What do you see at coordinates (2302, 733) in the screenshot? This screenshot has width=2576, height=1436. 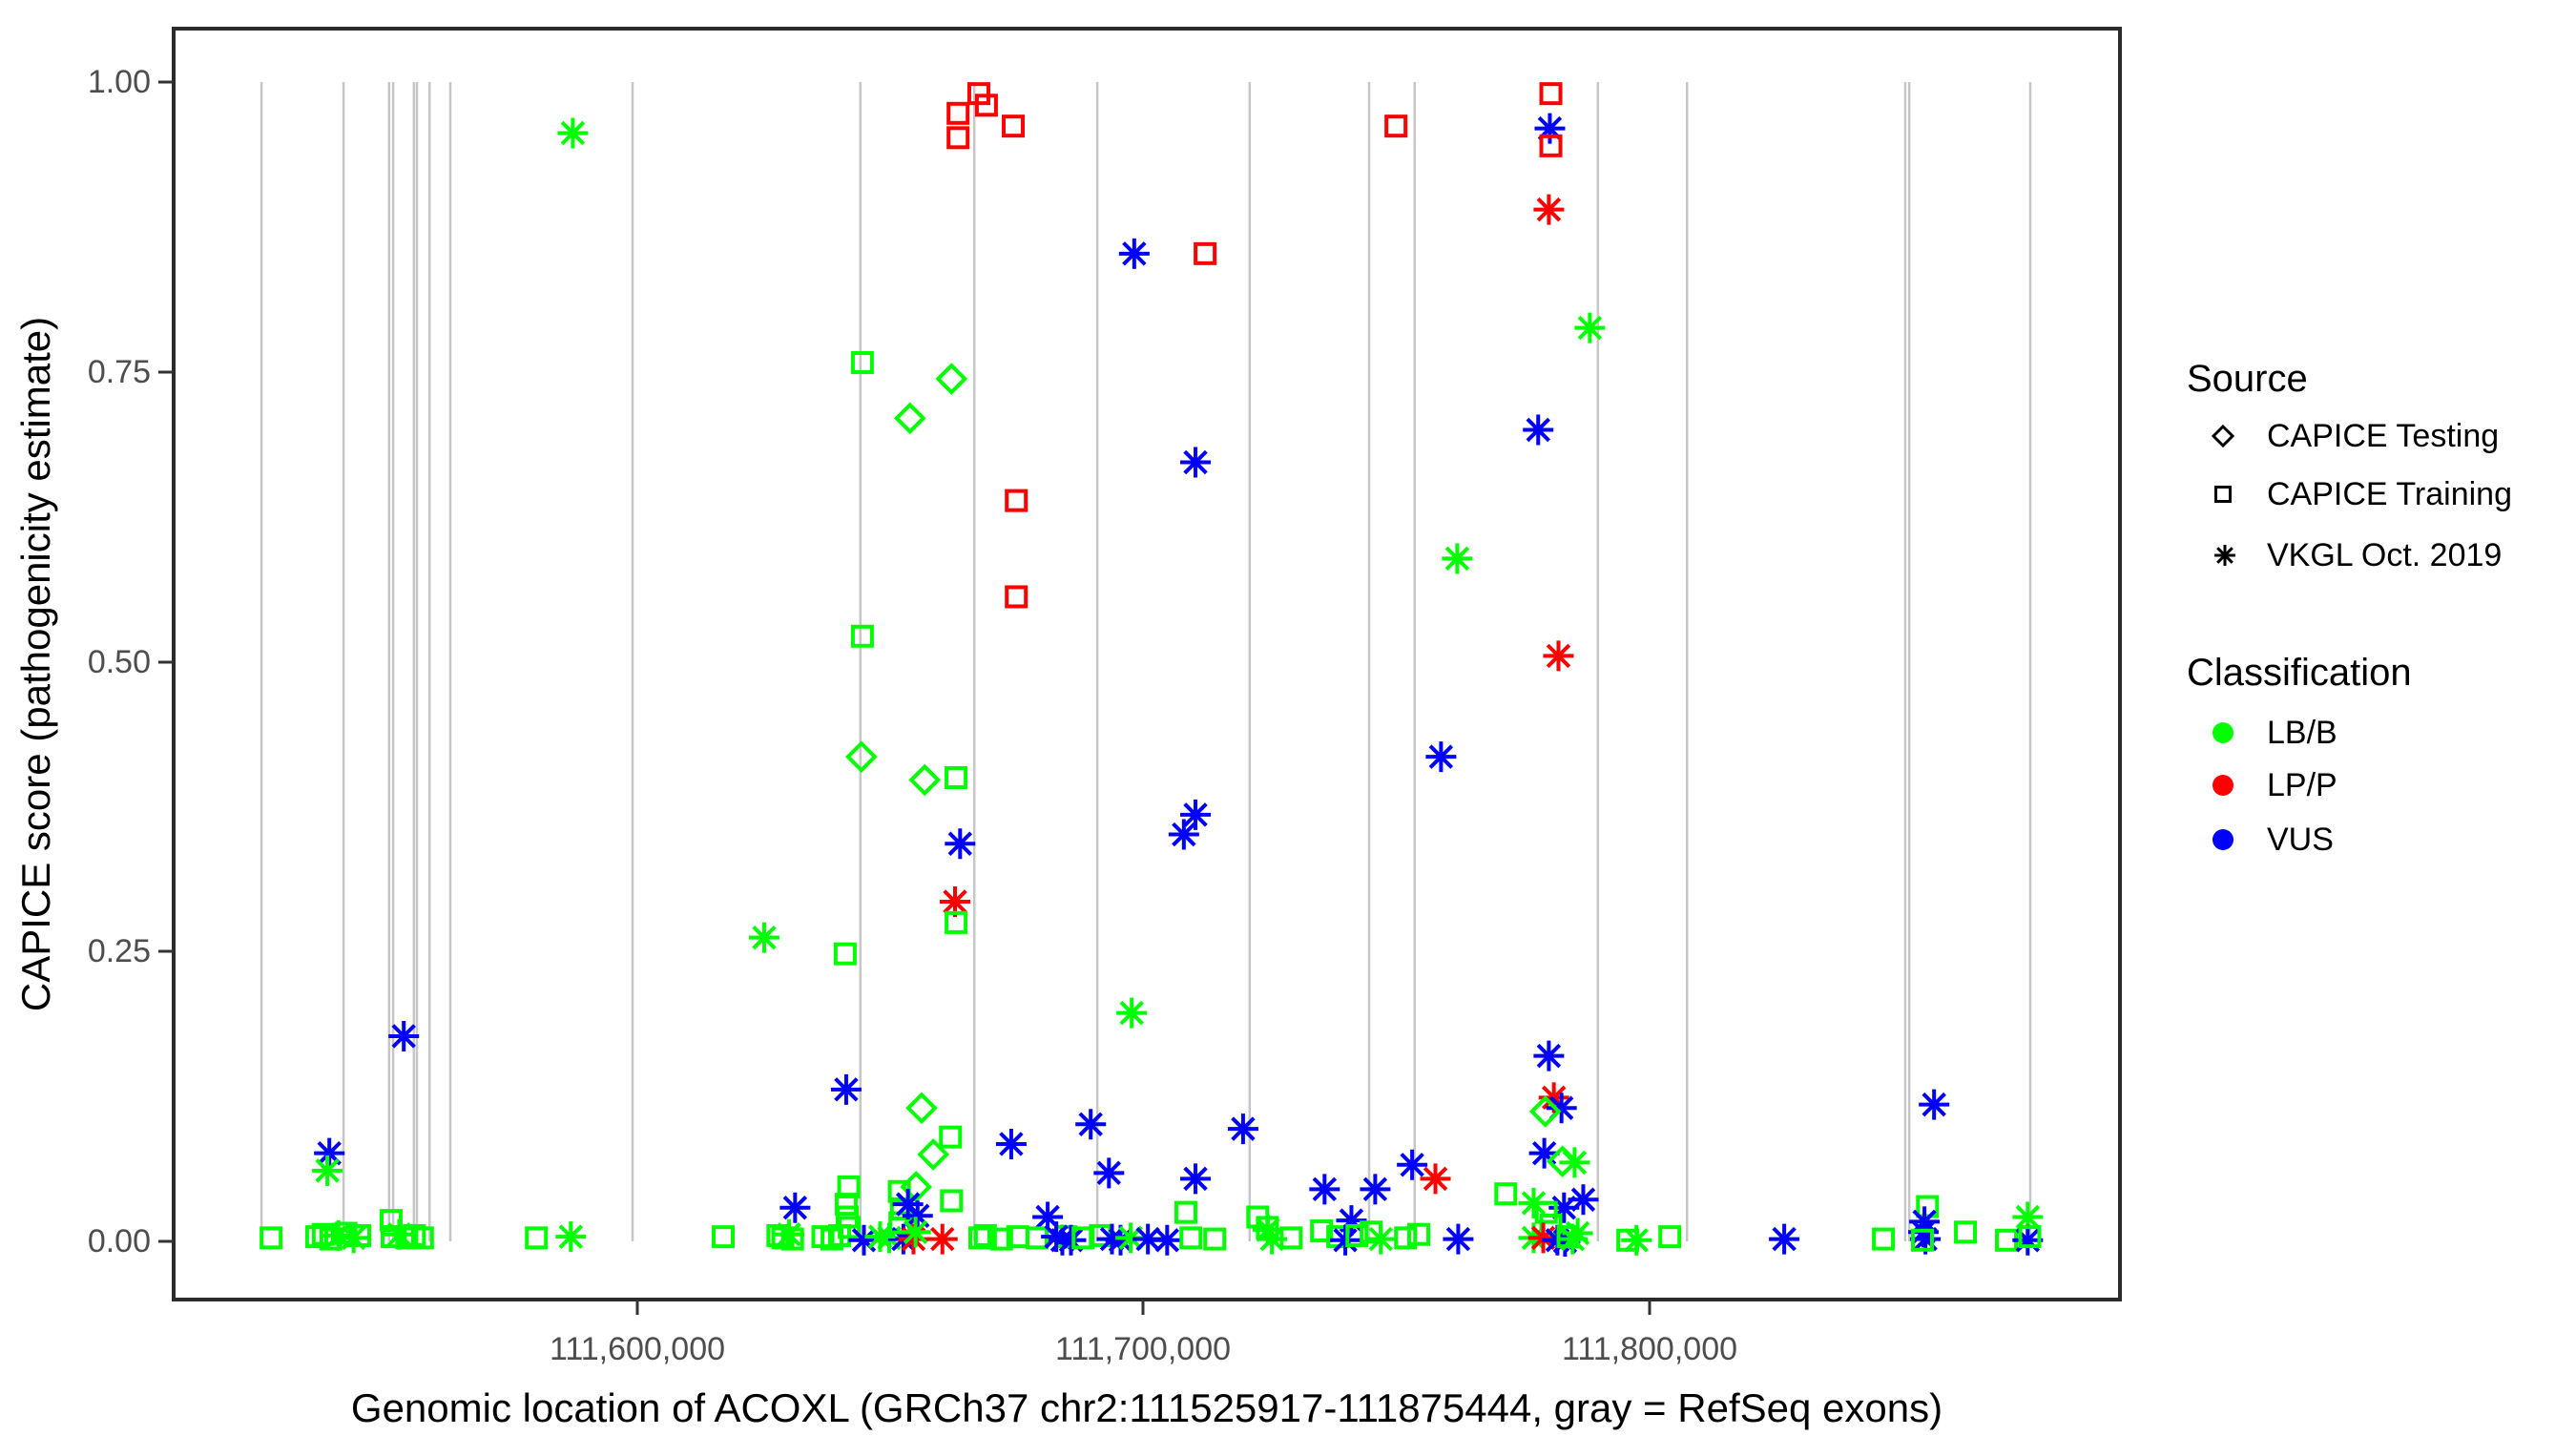 I see `legend-item-label: LB/B` at bounding box center [2302, 733].